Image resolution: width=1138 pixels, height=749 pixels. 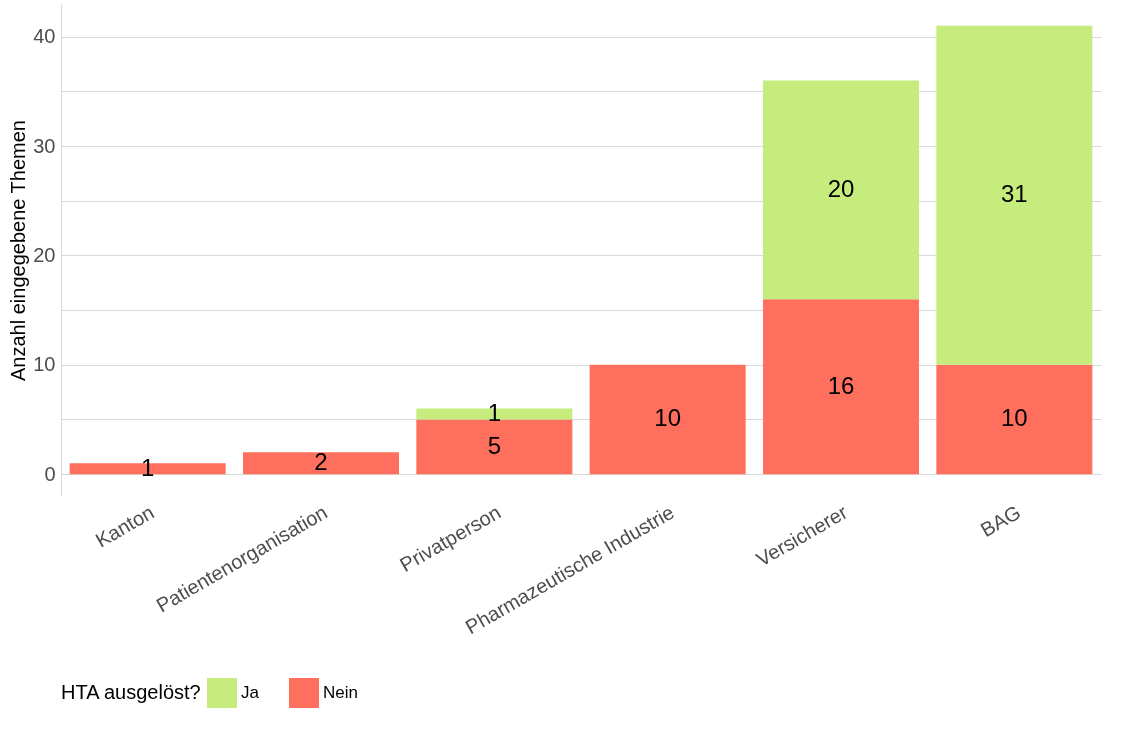 I want to click on legend-label: Ja, so click(x=250, y=692).